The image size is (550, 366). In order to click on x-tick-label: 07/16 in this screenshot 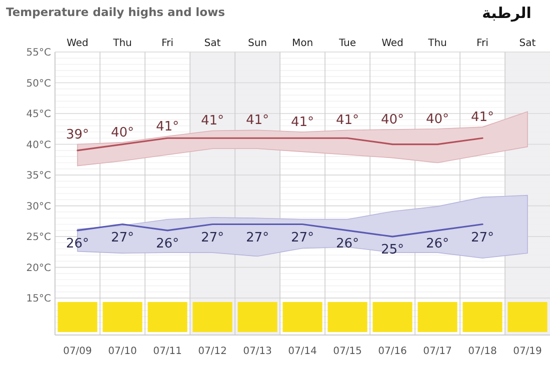, I will do `click(392, 351)`.